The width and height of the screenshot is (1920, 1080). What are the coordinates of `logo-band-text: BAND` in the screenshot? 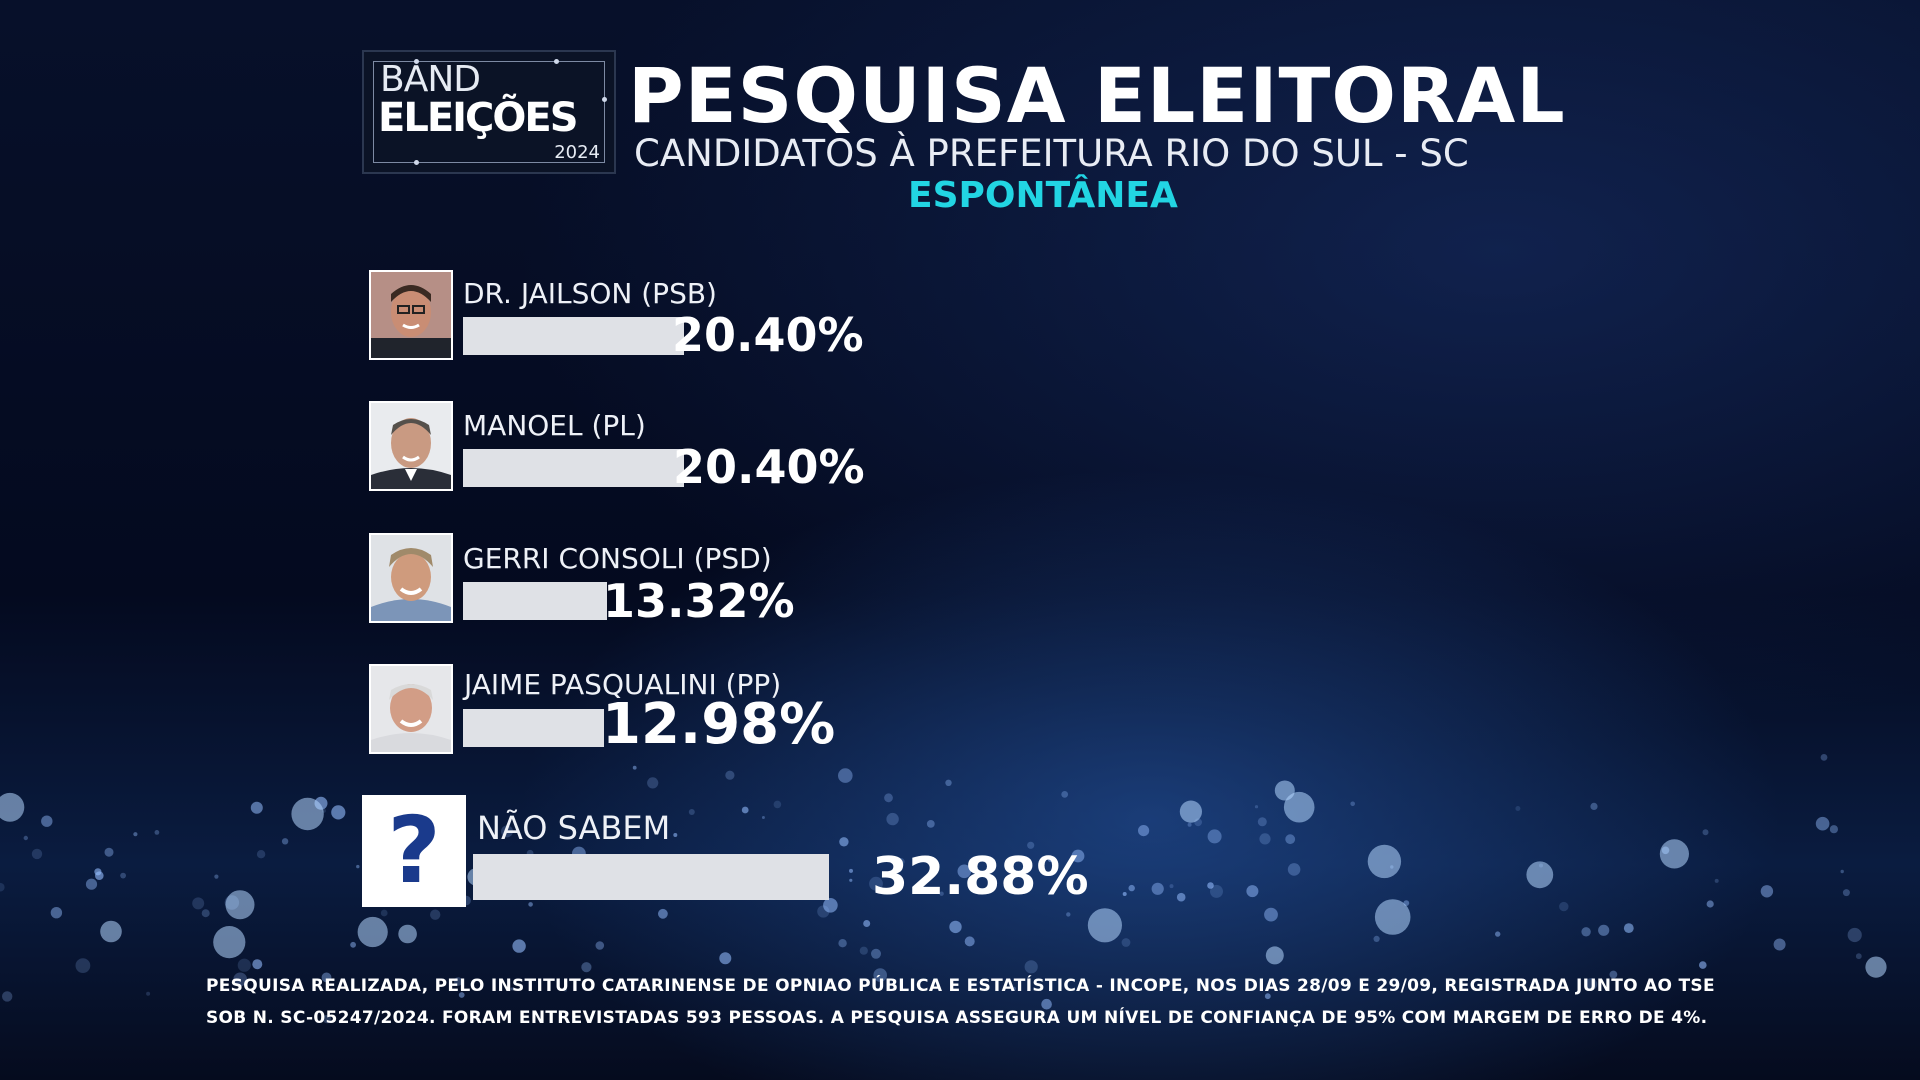 It's located at (430, 79).